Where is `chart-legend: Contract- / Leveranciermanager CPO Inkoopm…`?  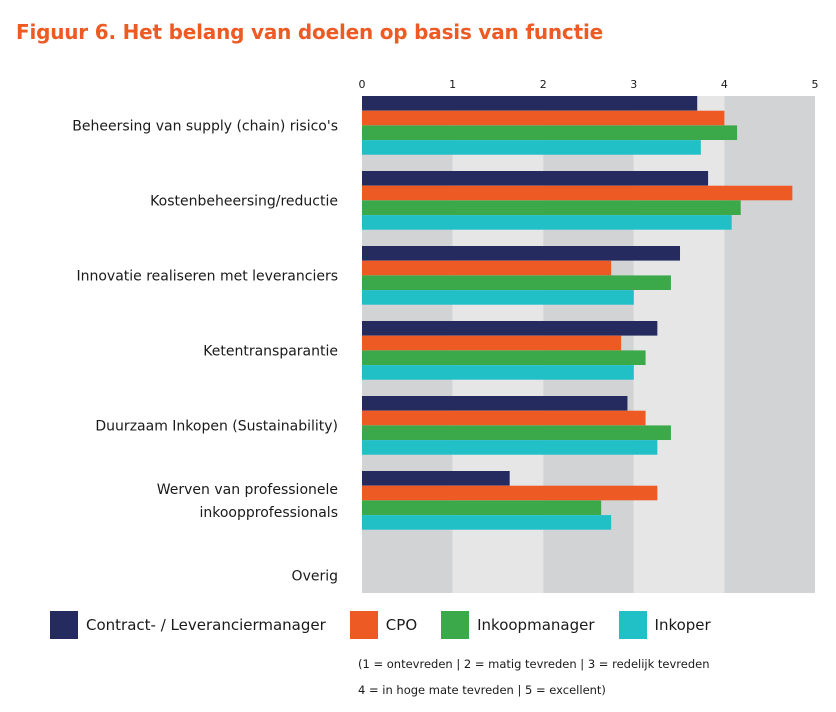 chart-legend: Contract- / Leveranciermanager CPO Inkoopm… is located at coordinates (392, 625).